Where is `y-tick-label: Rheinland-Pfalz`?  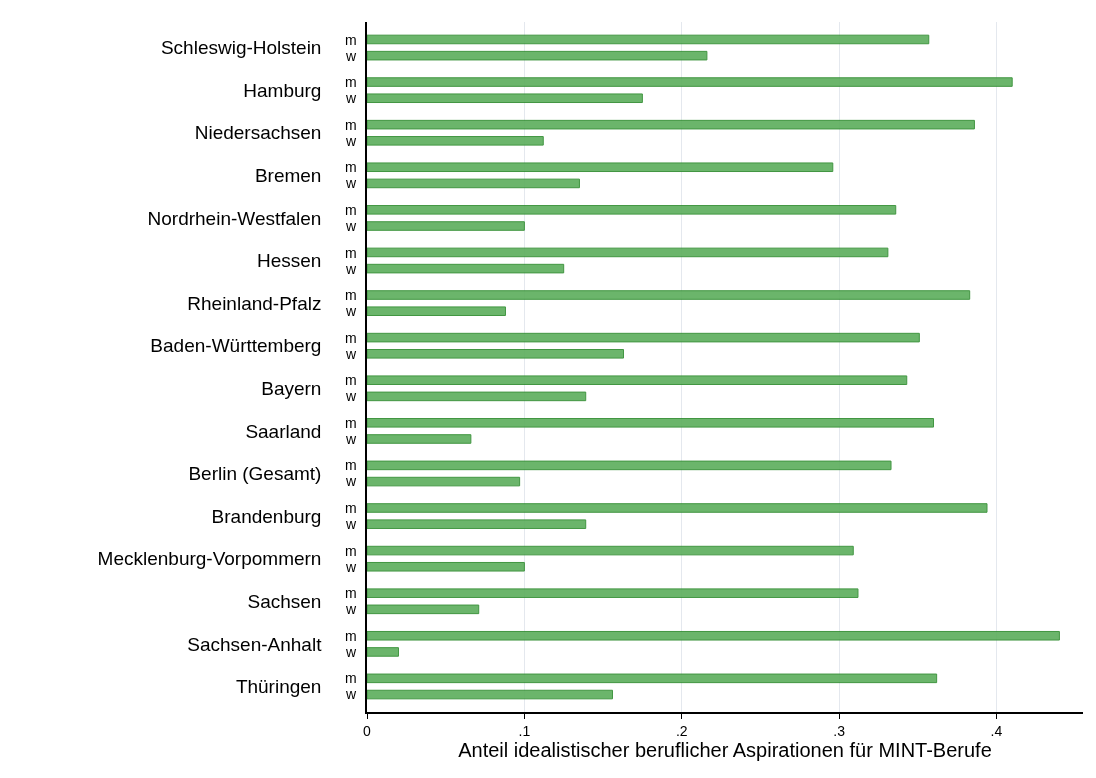
y-tick-label: Rheinland-Pfalz is located at coordinates (254, 303).